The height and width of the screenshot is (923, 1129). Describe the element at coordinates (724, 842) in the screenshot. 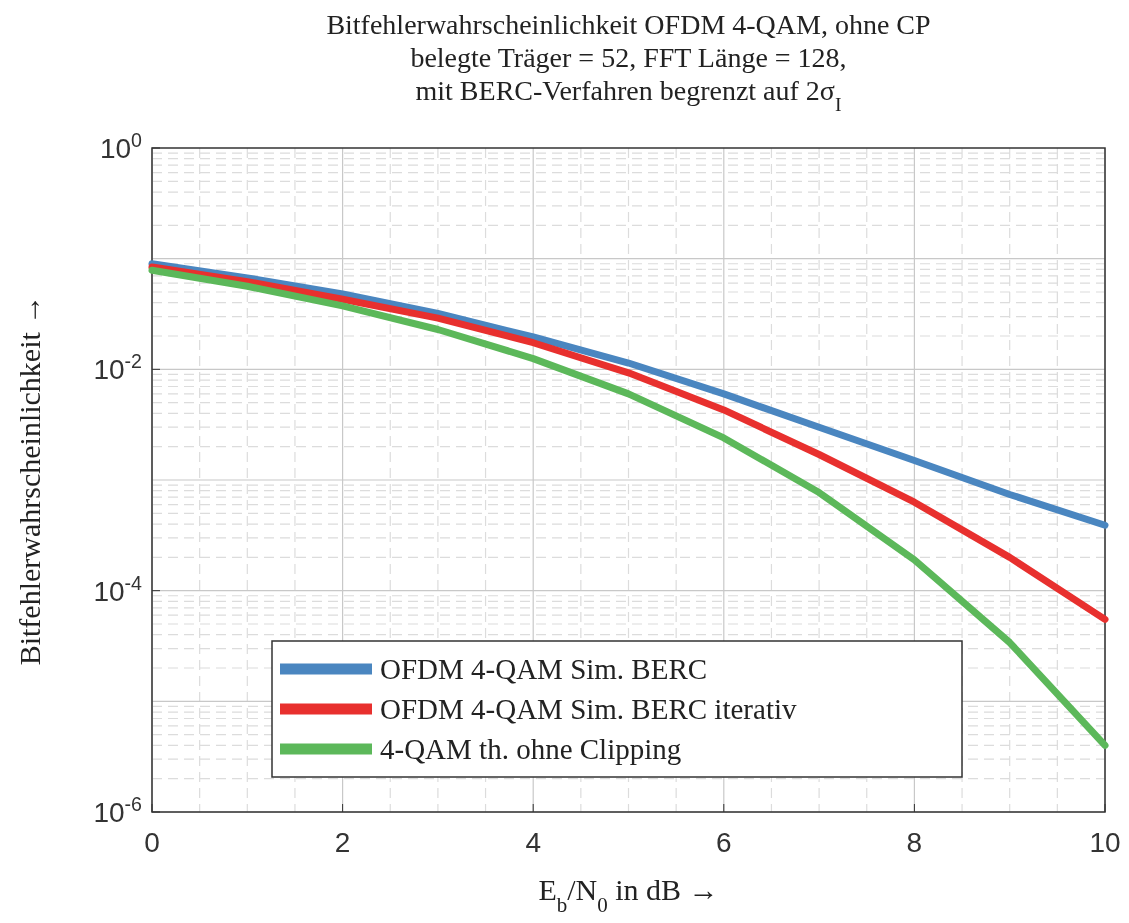

I see `x-tick-label: 6` at that location.